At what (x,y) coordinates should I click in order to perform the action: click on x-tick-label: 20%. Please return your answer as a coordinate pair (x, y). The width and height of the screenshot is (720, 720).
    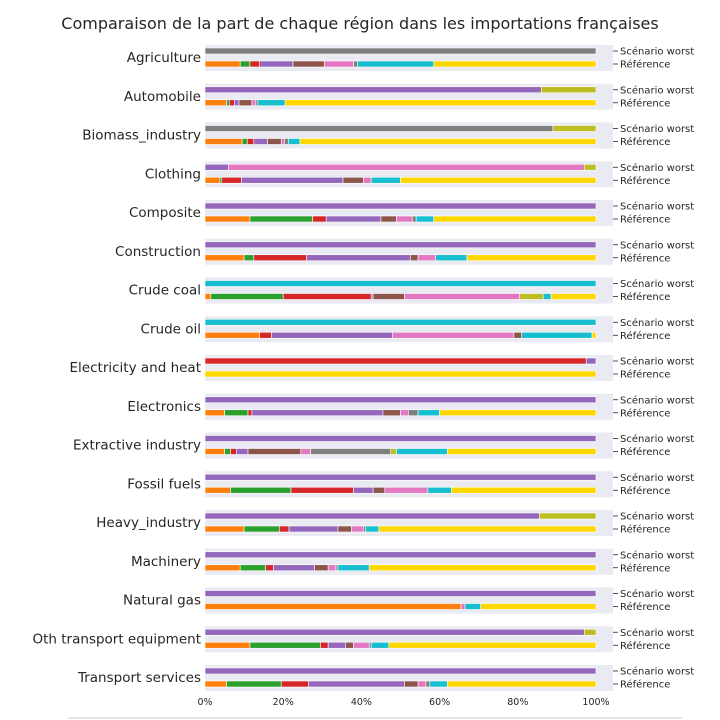
    Looking at the image, I should click on (283, 702).